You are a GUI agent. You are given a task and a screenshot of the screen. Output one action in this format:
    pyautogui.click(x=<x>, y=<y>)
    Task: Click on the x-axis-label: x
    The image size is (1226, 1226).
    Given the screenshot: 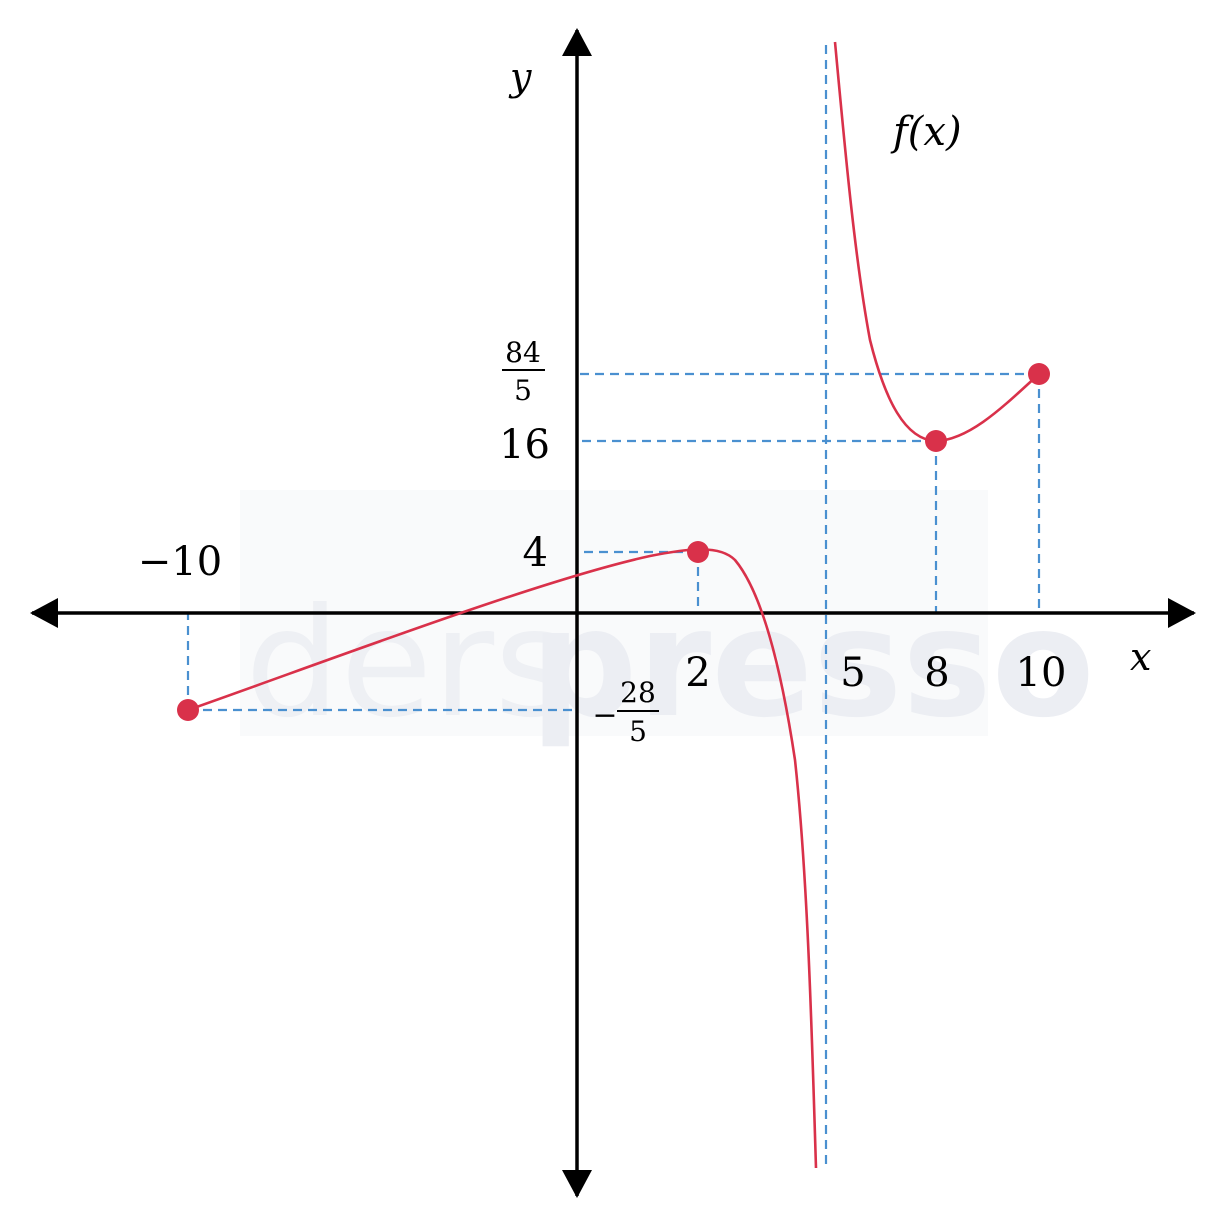 What is the action you would take?
    pyautogui.click(x=1140, y=657)
    